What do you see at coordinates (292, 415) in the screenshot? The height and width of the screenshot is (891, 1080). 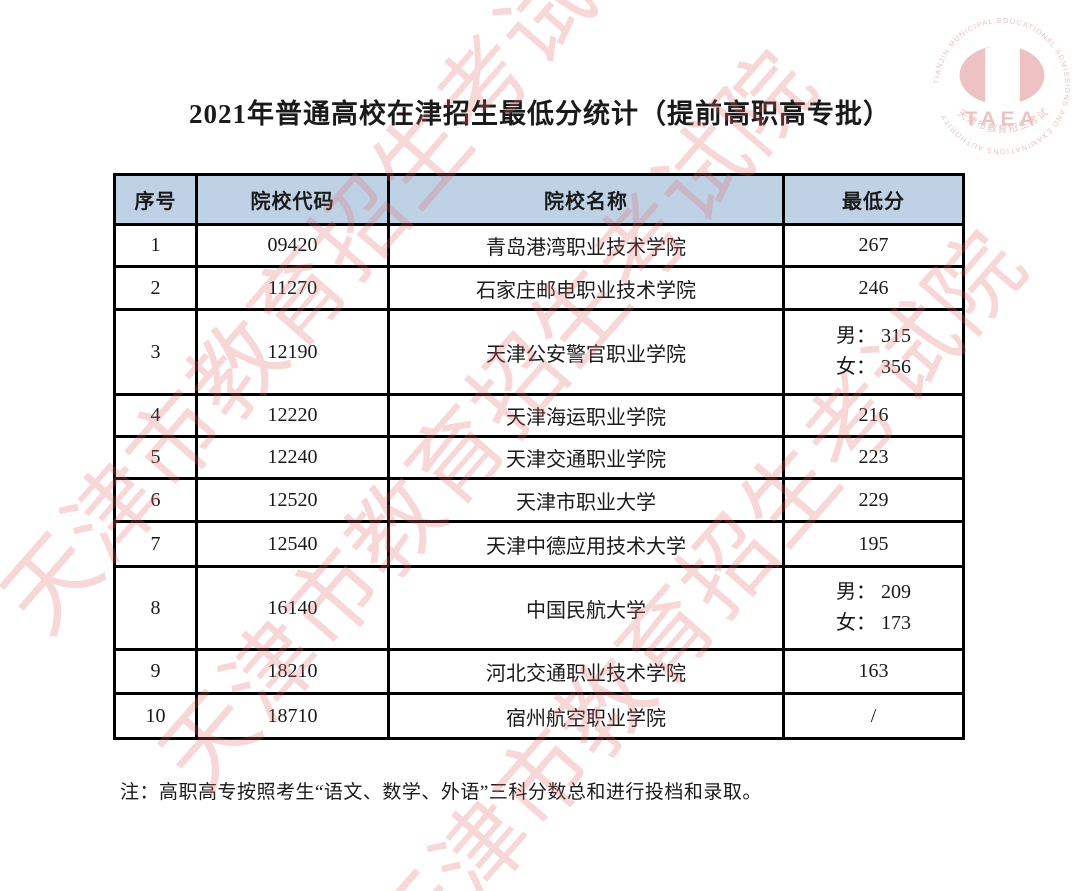 I see `school-code-cell: 12220` at bounding box center [292, 415].